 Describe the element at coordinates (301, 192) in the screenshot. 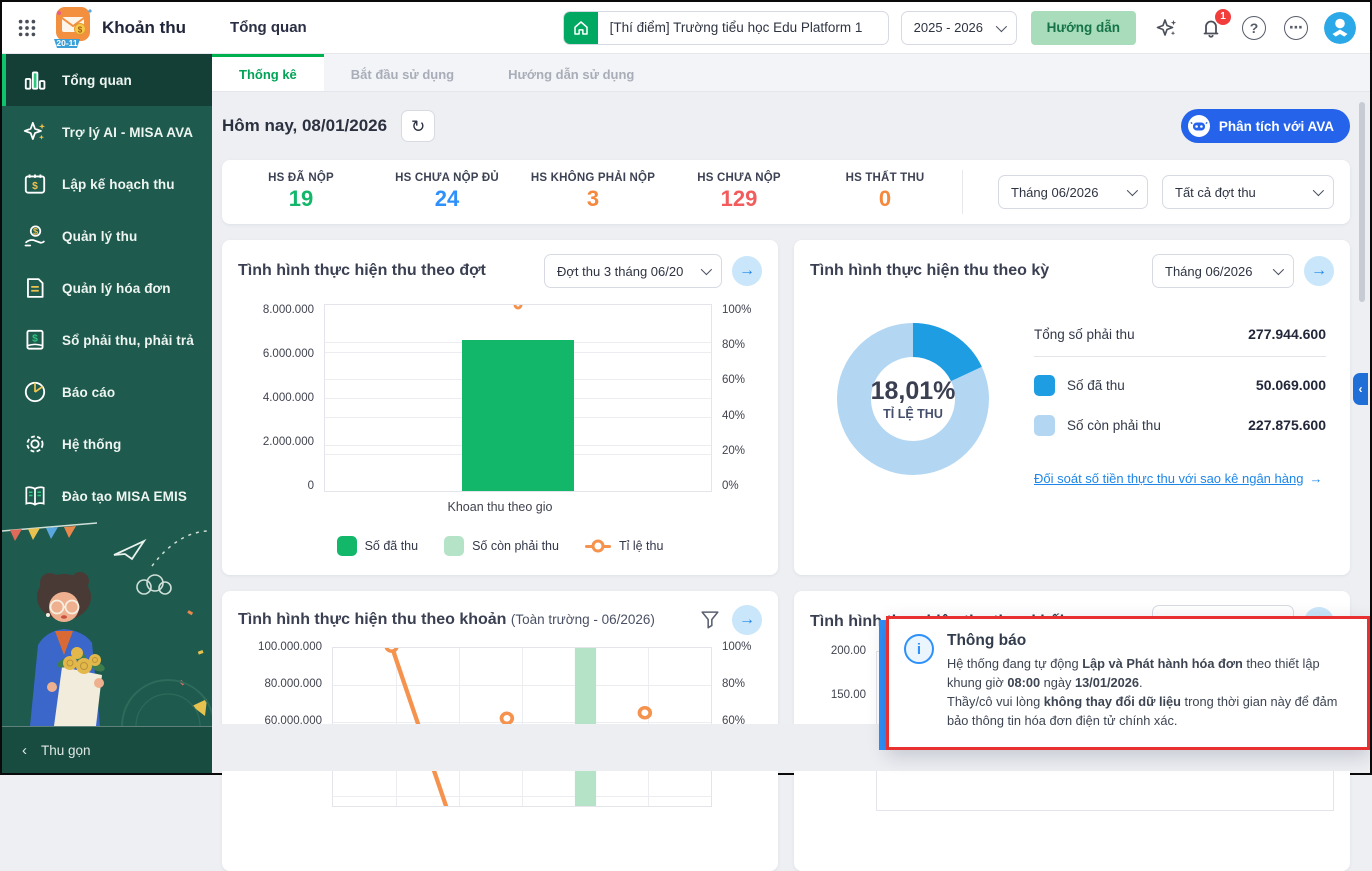

I see `stat-item-0: HS ĐÃ NỘP 19` at that location.